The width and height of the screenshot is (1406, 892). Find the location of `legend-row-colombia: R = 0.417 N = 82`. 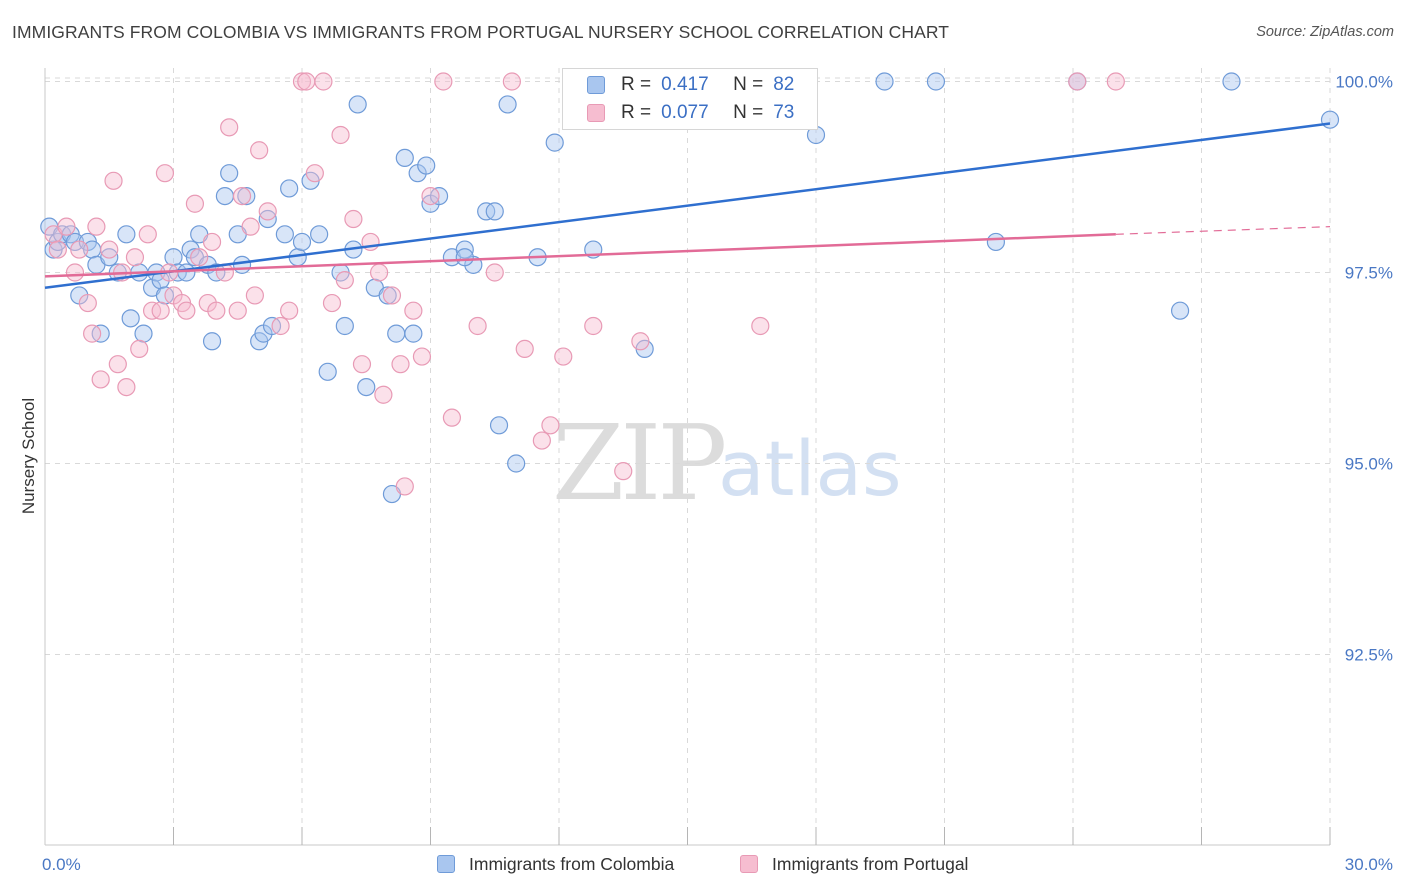

legend-row-colombia: R = 0.417 N = 82 is located at coordinates (690, 85).